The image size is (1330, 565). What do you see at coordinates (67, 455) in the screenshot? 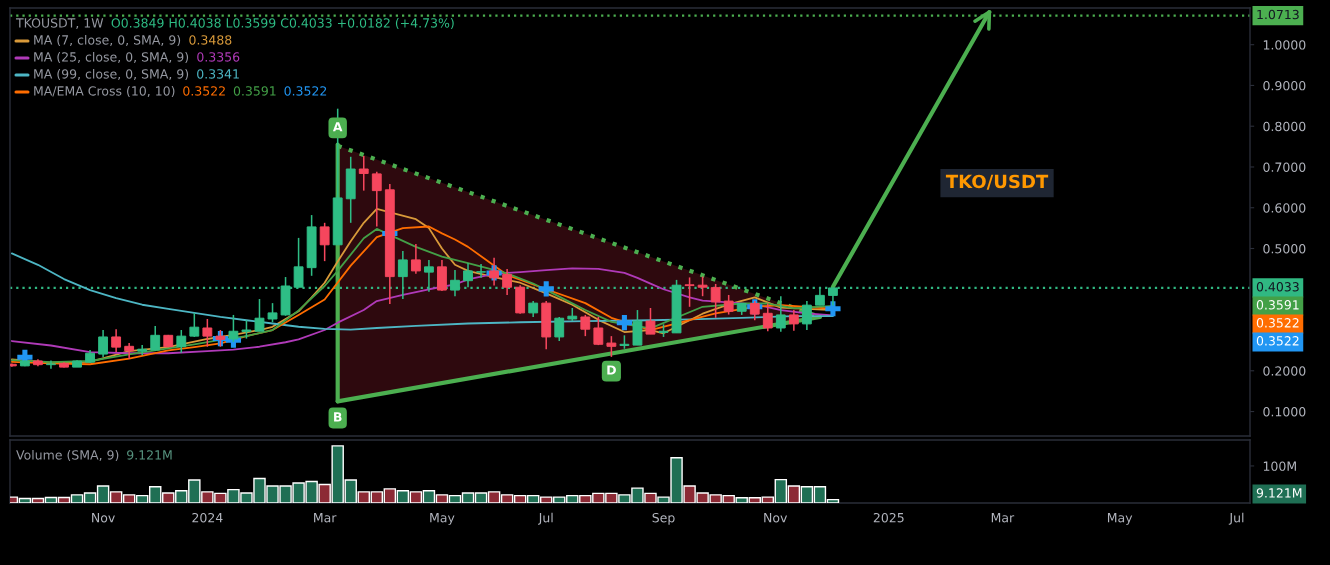
I see `annotation: Volume (SMA, 9)` at bounding box center [67, 455].